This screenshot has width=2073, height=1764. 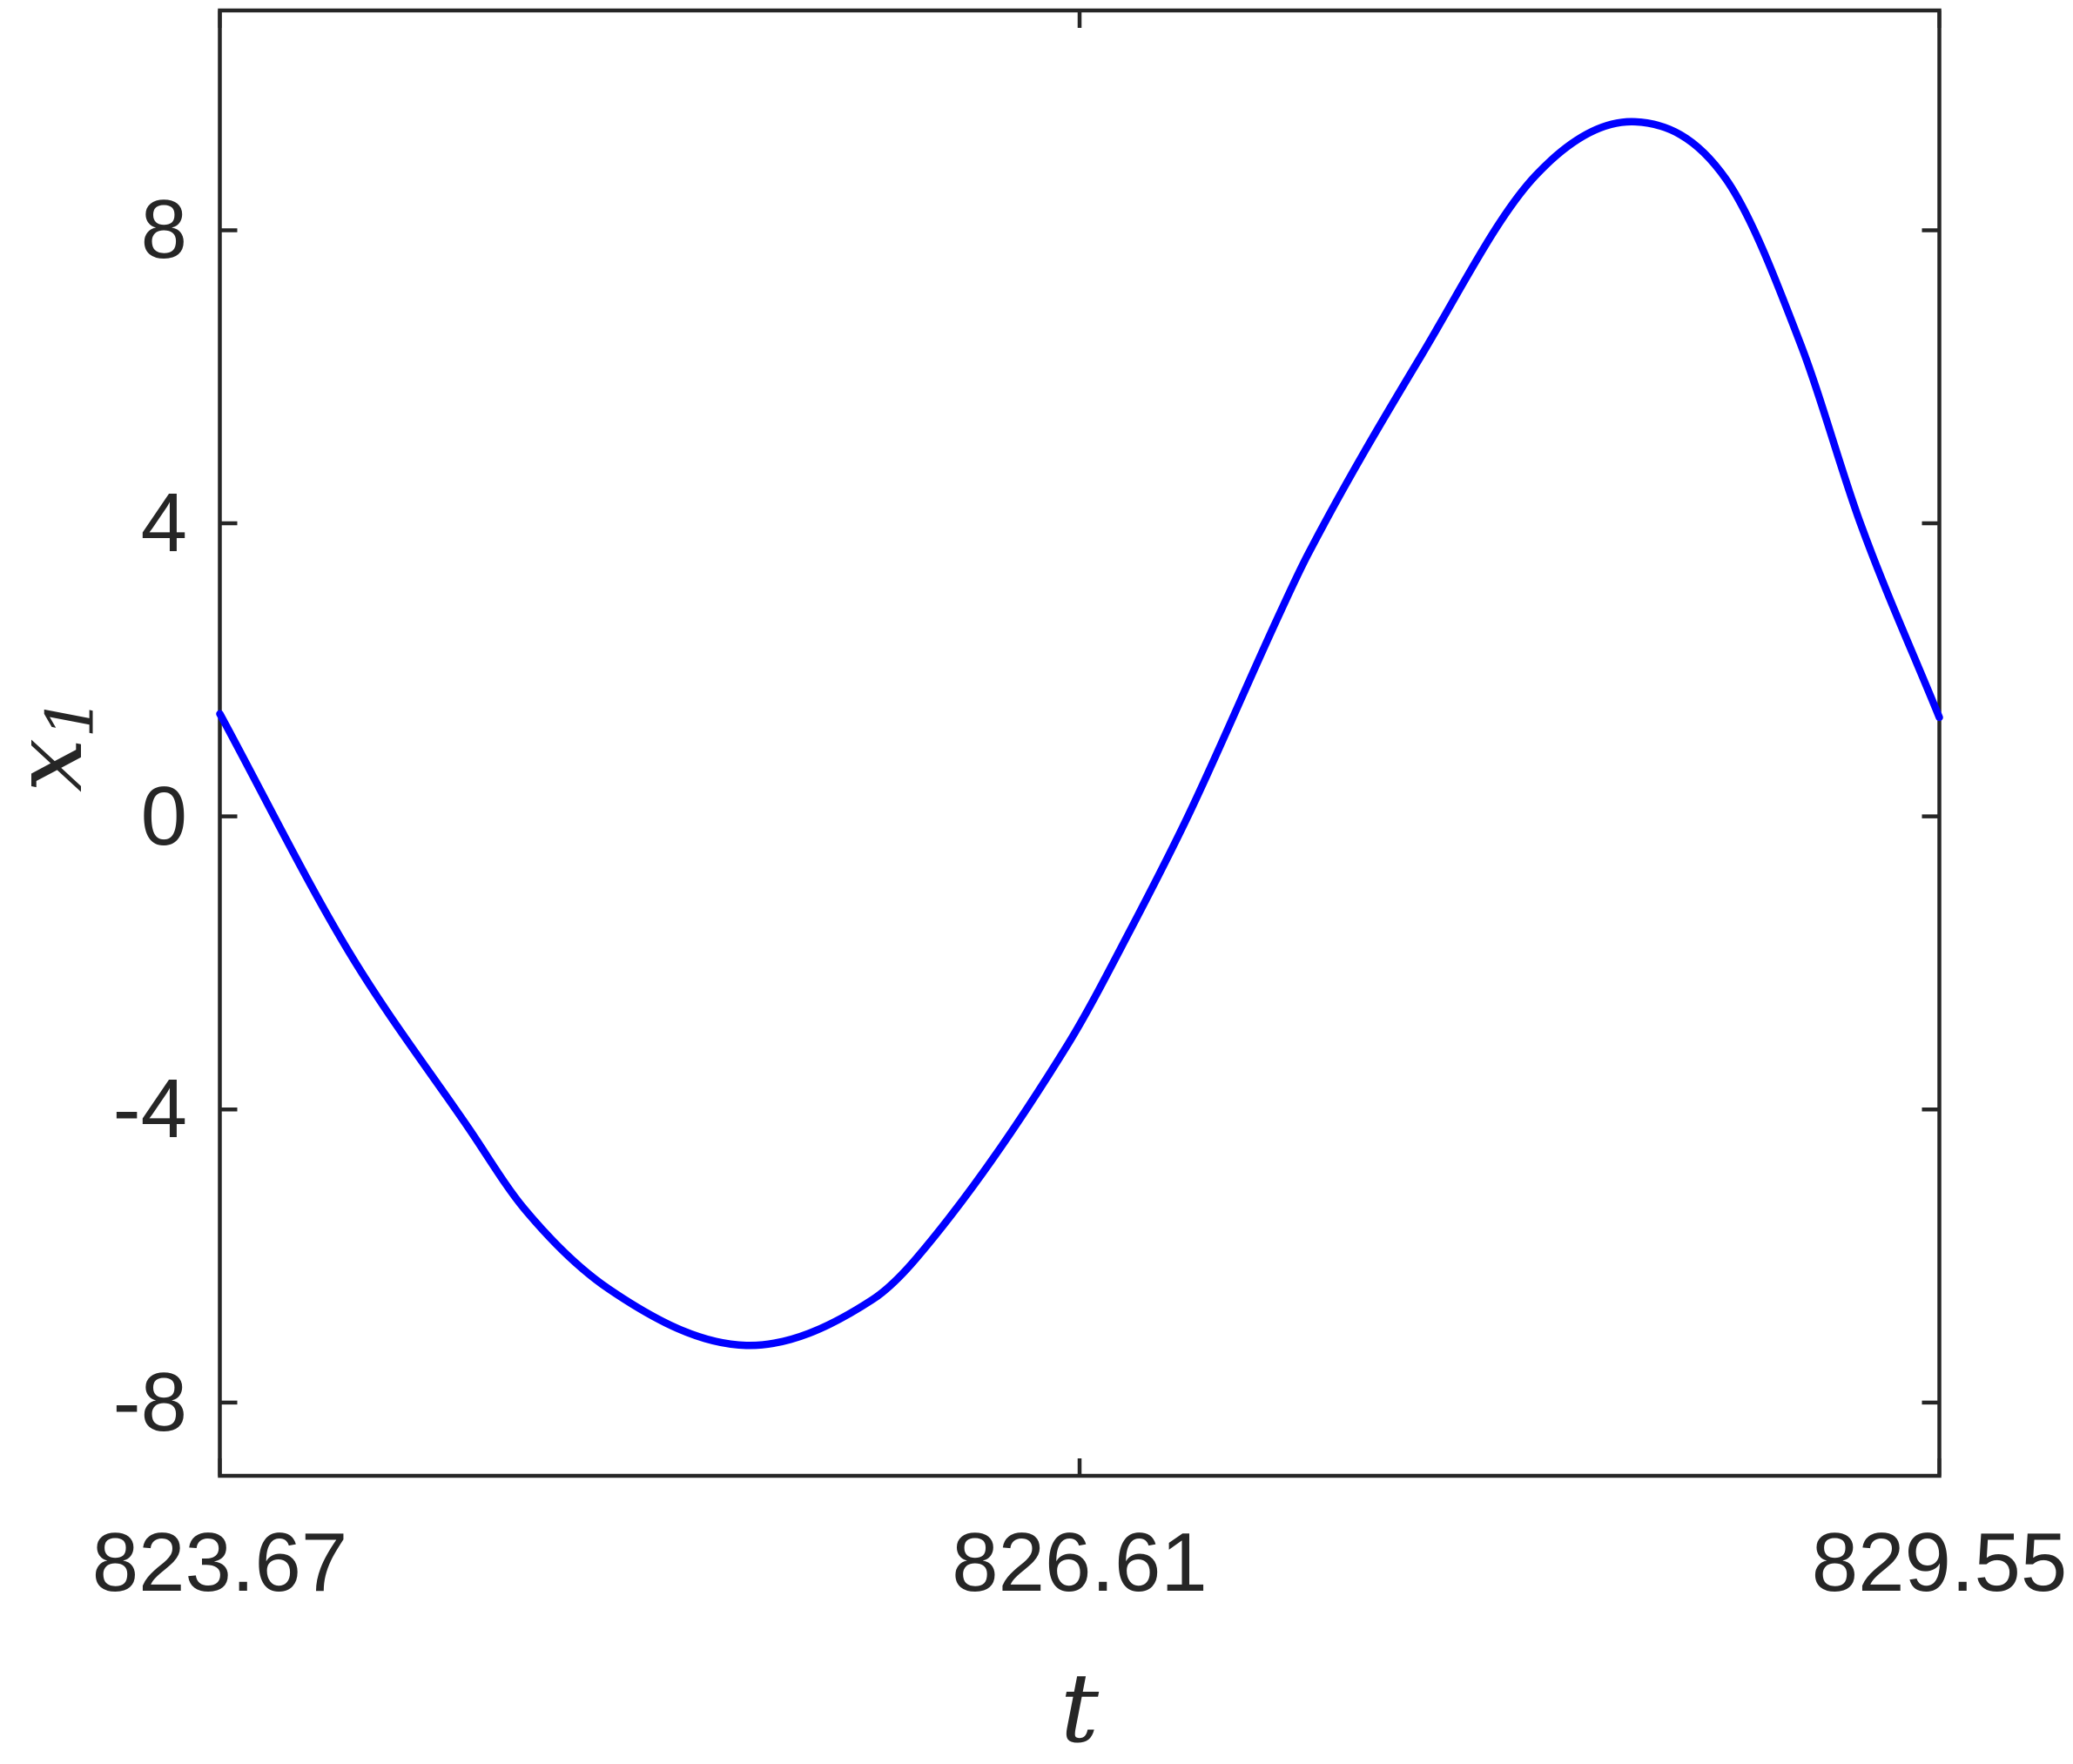 I want to click on x-tick-label: 823.67, so click(x=219, y=1562).